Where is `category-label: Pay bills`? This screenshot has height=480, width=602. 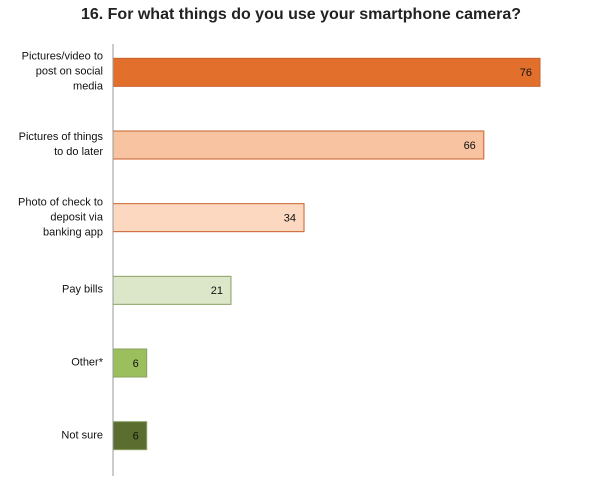 category-label: Pay bills is located at coordinates (82, 289).